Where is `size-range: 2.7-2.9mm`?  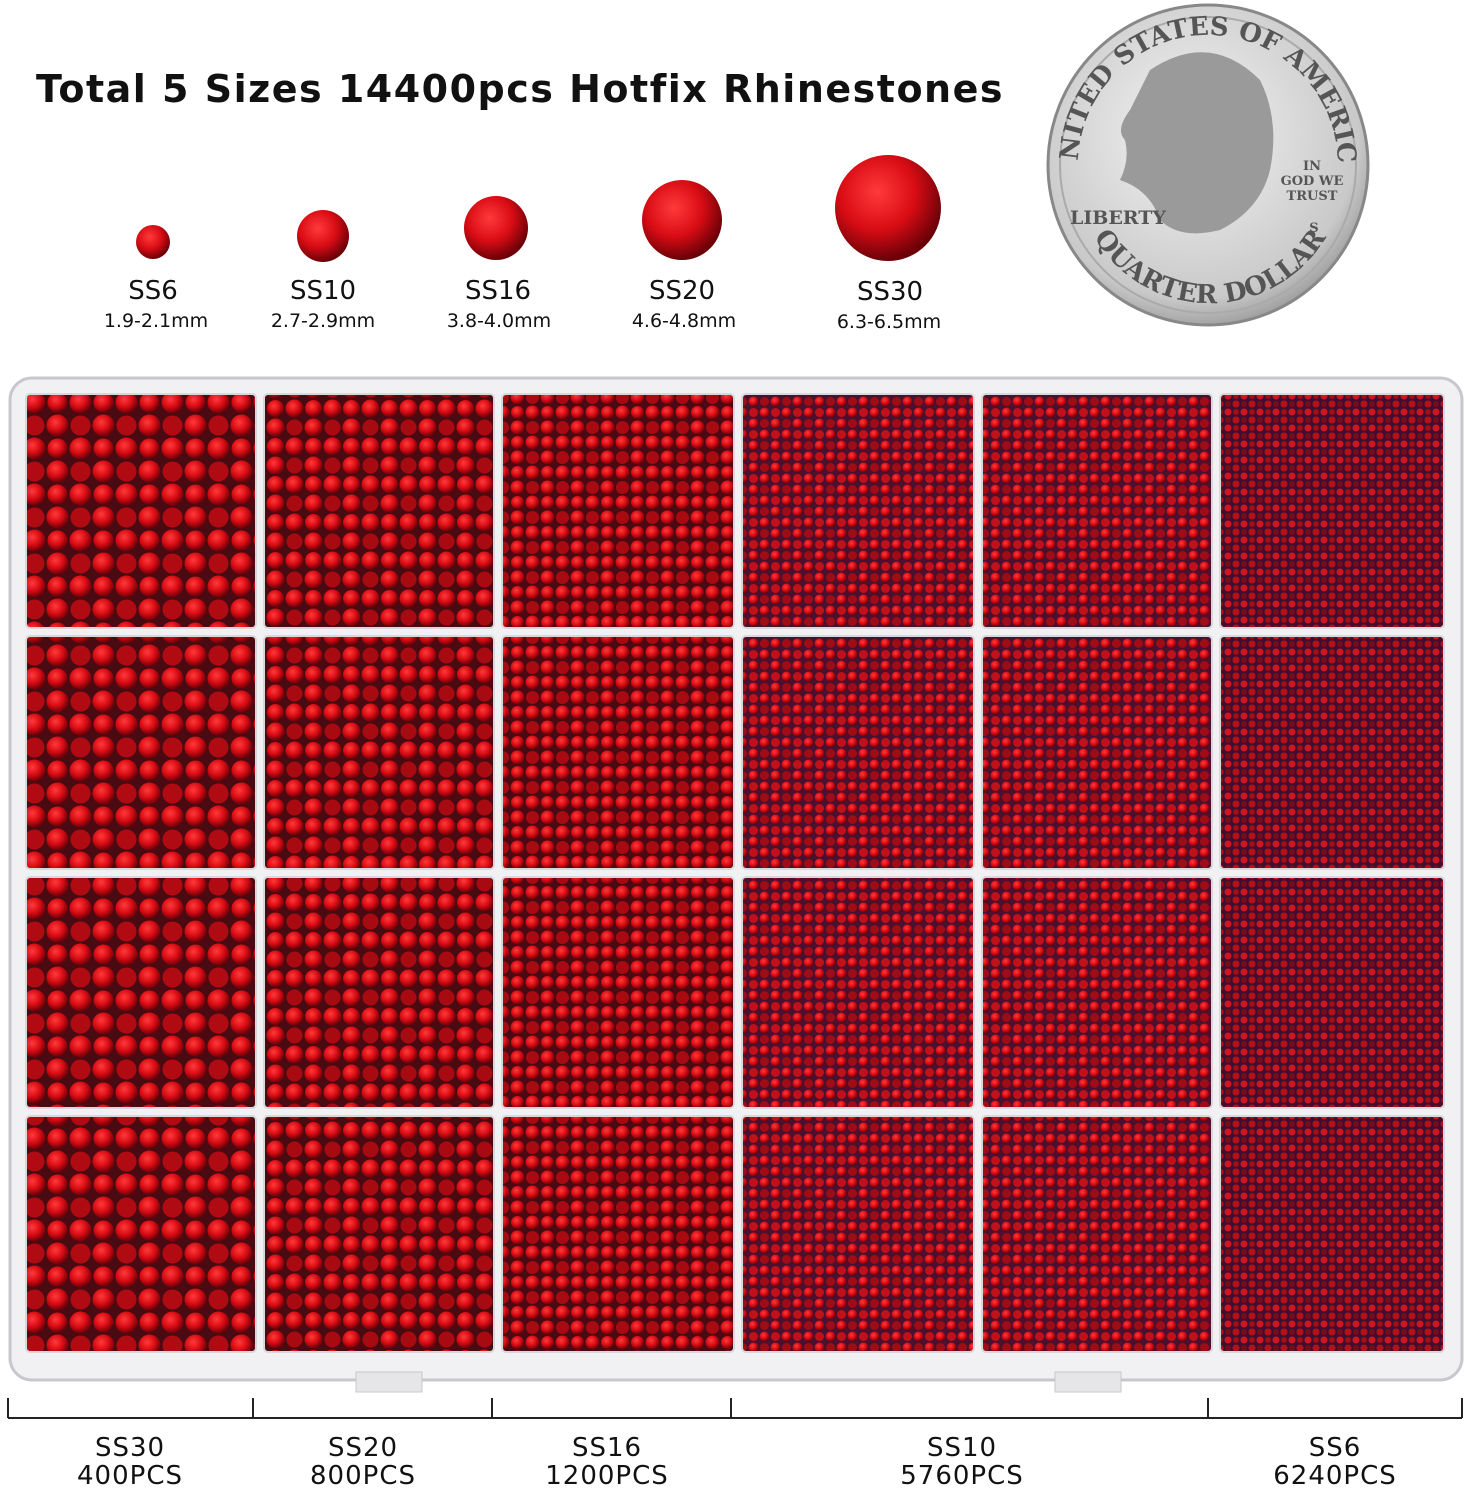 size-range: 2.7-2.9mm is located at coordinates (323, 321).